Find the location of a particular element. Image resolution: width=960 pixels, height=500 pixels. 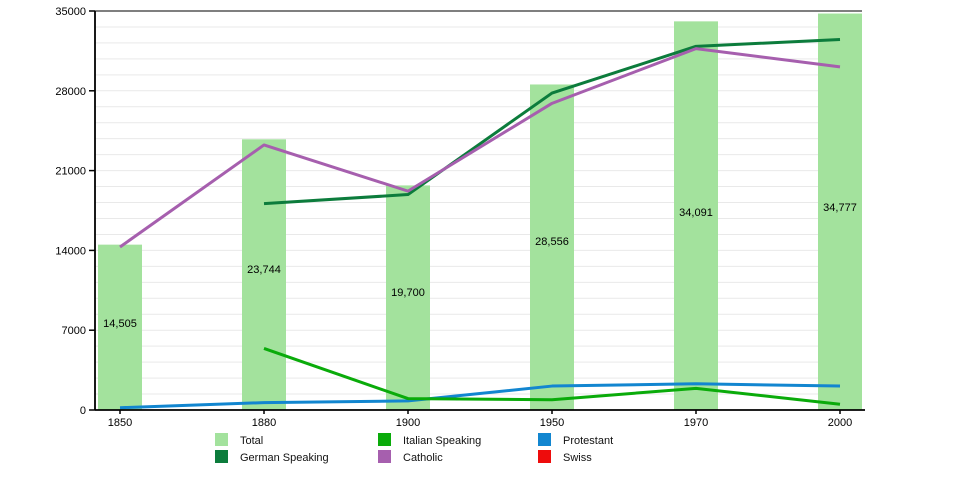

x-tick-label: 1970 is located at coordinates (696, 423).